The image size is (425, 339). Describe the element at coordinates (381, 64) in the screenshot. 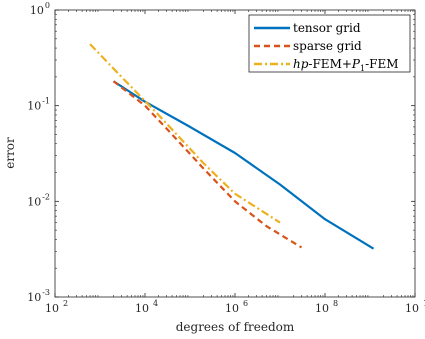

I see `legend-hp-fem-part-4: -FEM` at that location.